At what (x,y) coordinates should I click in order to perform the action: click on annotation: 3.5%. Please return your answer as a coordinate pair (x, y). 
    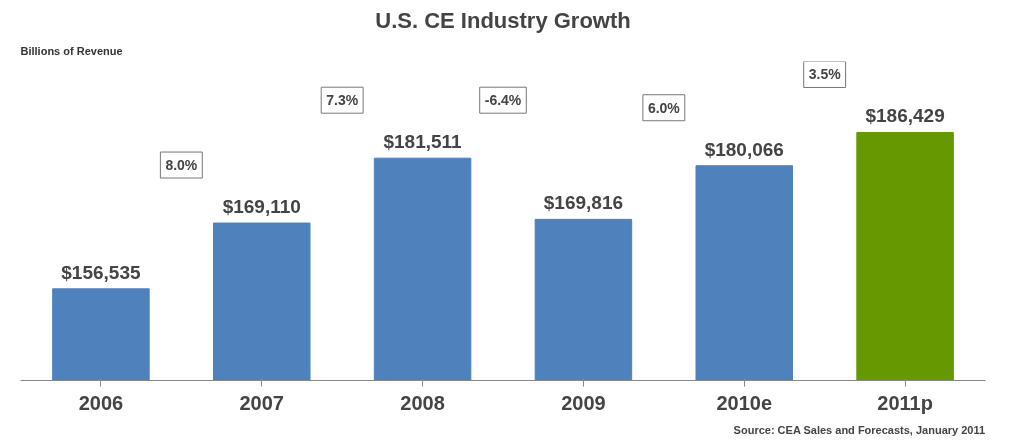
    Looking at the image, I should click on (825, 74).